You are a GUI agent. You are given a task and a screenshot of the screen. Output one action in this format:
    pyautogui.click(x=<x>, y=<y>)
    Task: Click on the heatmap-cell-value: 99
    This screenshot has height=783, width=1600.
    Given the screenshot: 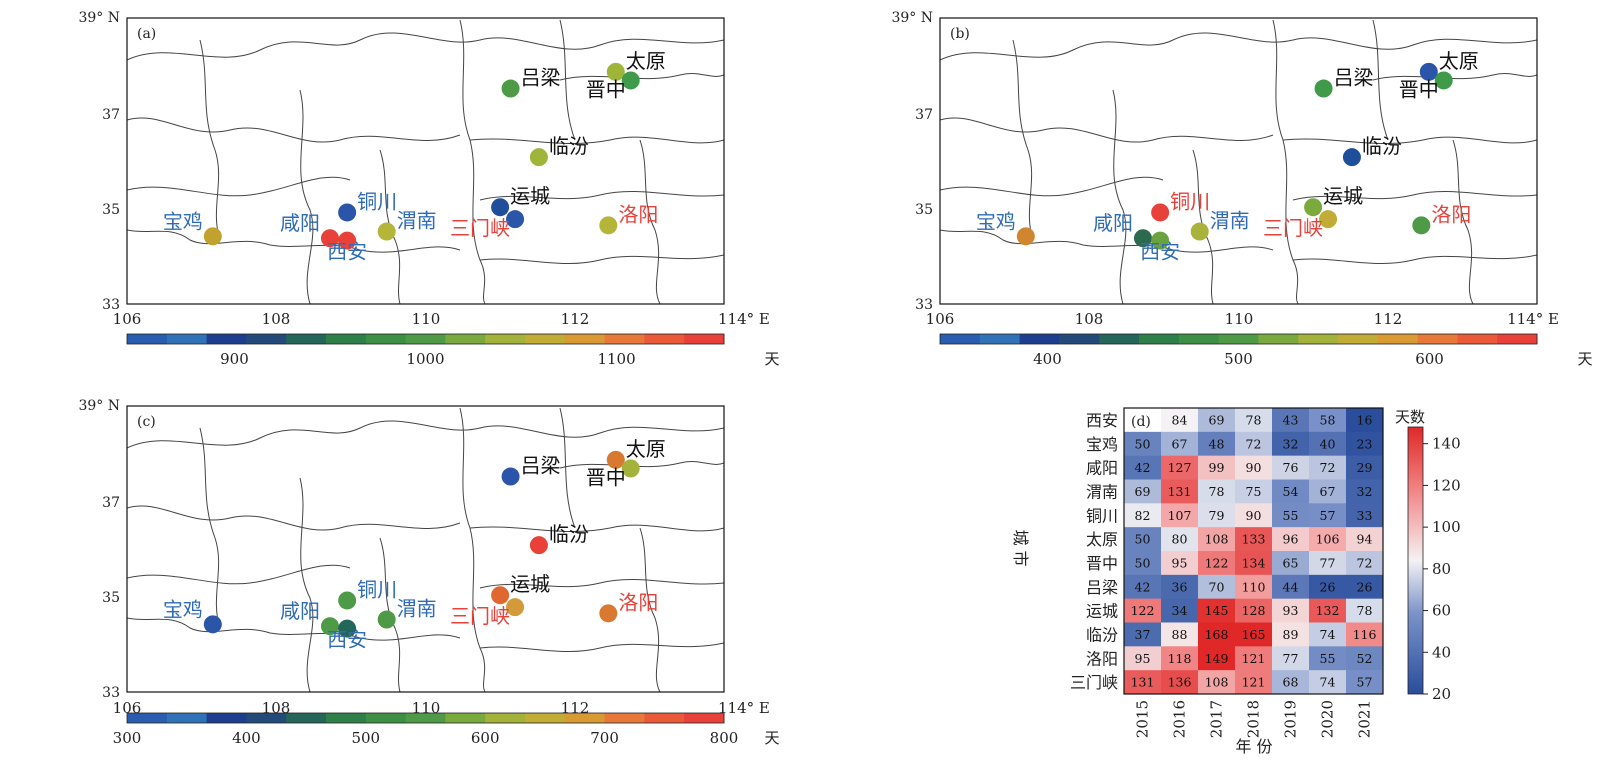 What is the action you would take?
    pyautogui.click(x=1217, y=467)
    